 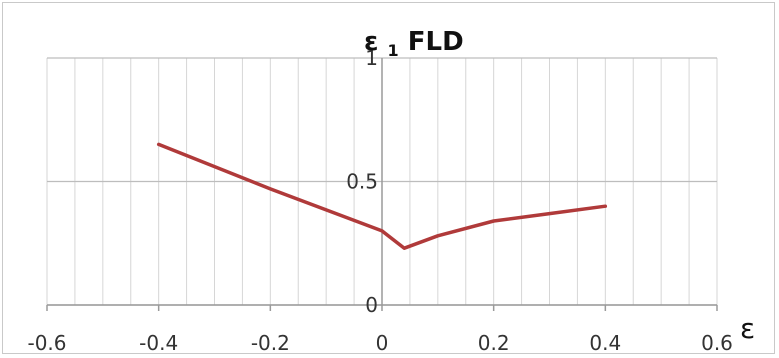 What do you see at coordinates (371, 305) in the screenshot?
I see `y-tick-label: 0` at bounding box center [371, 305].